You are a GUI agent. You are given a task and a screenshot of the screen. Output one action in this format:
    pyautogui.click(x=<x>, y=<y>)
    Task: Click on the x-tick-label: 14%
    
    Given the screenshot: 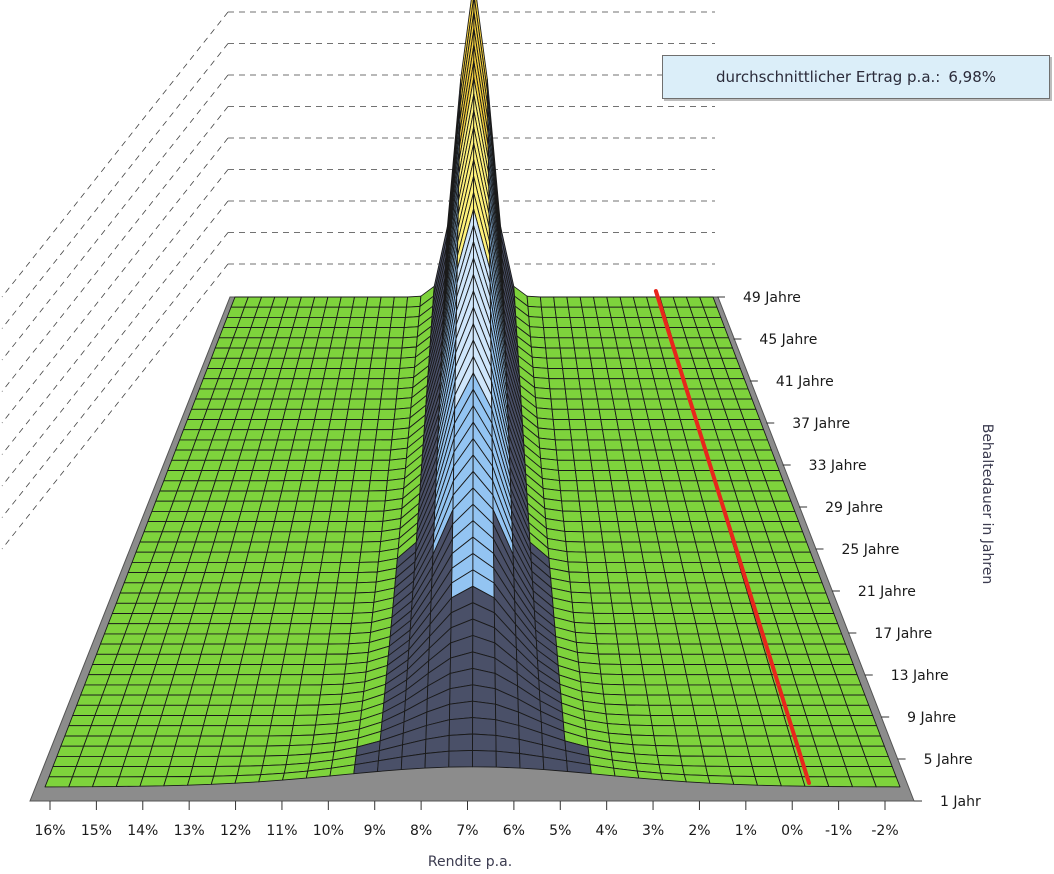 What is the action you would take?
    pyautogui.click(x=142, y=831)
    